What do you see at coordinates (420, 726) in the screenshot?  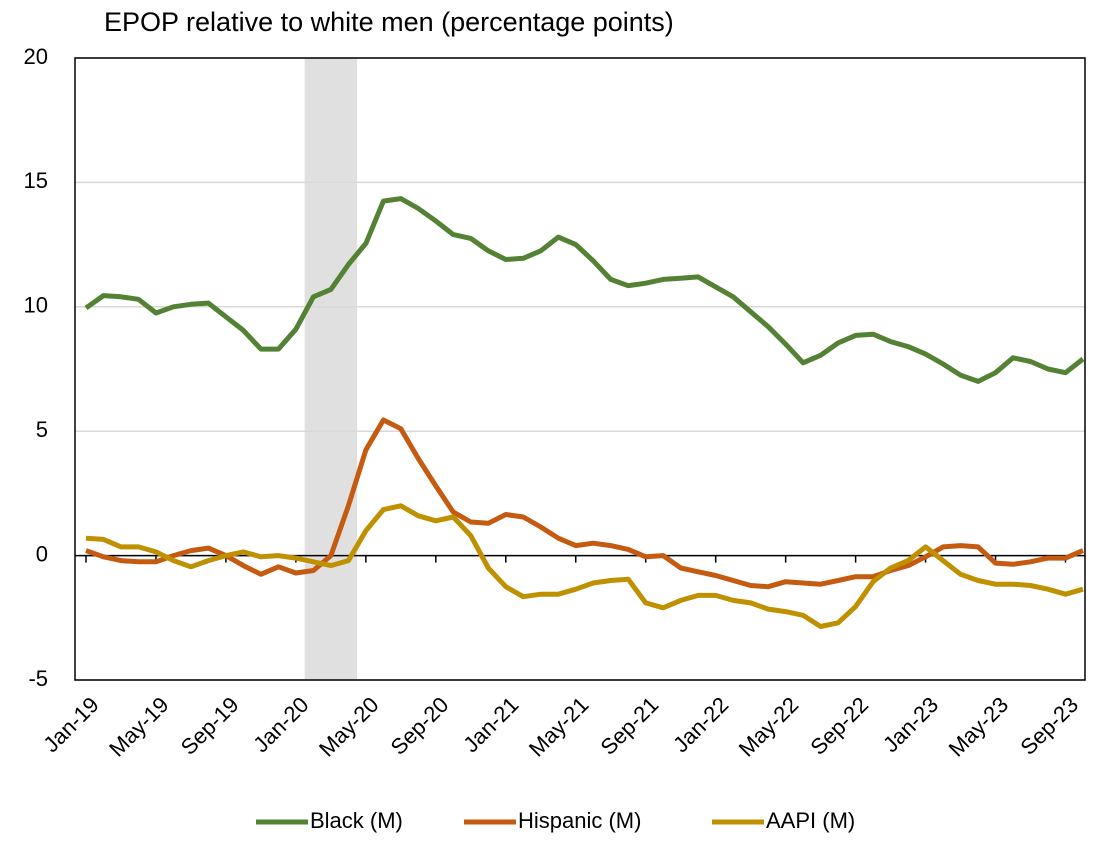 I see `x-tick-label: Sep-20` at bounding box center [420, 726].